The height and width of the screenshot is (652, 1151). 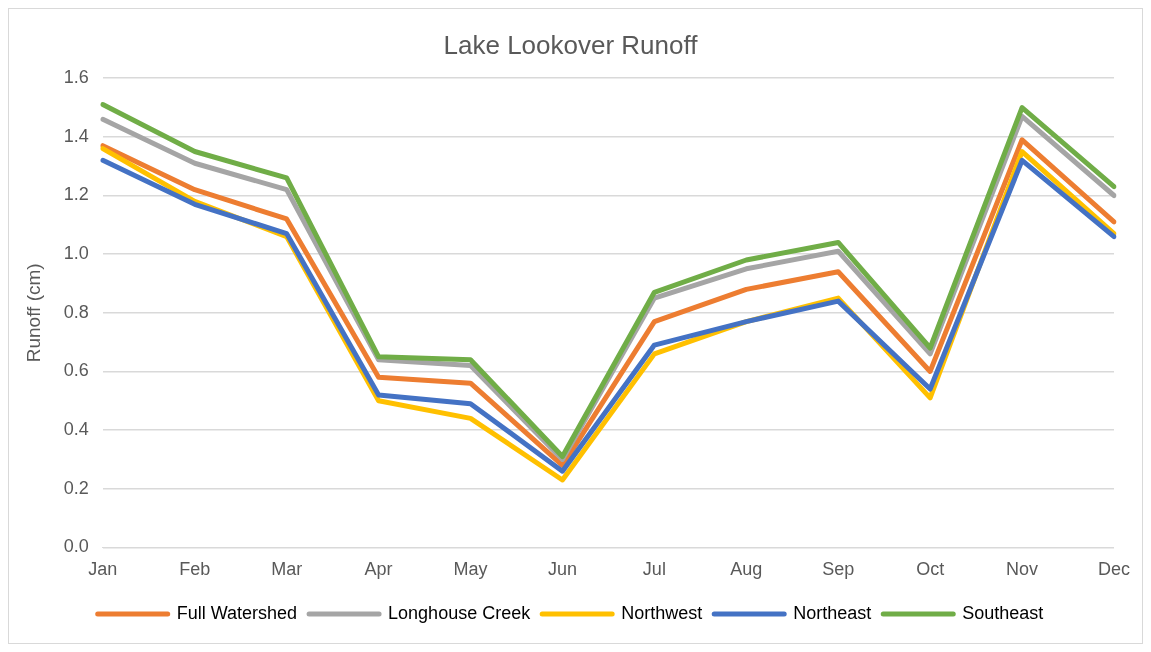 What do you see at coordinates (571, 44) in the screenshot?
I see `chart-title: Lake Lookover Runoff` at bounding box center [571, 44].